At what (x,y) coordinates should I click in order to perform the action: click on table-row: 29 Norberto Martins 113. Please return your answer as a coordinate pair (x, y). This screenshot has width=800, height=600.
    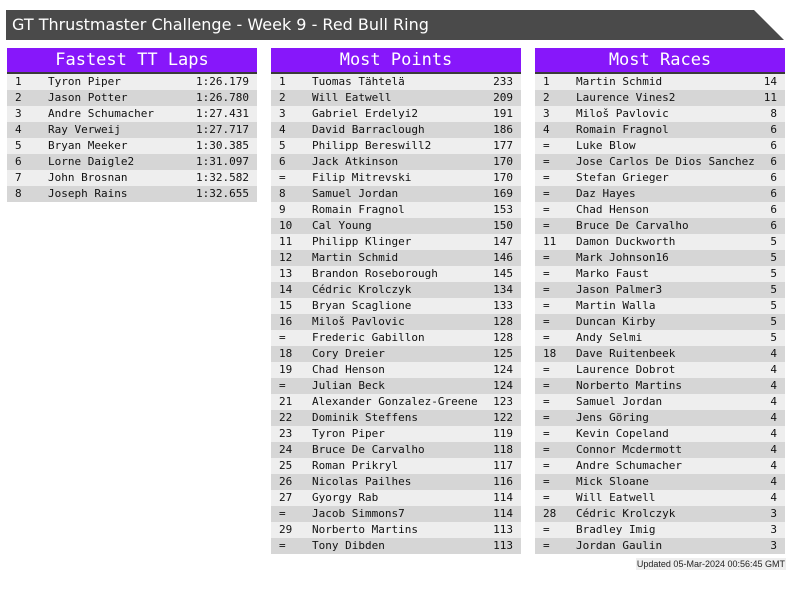
    Looking at the image, I should click on (396, 530).